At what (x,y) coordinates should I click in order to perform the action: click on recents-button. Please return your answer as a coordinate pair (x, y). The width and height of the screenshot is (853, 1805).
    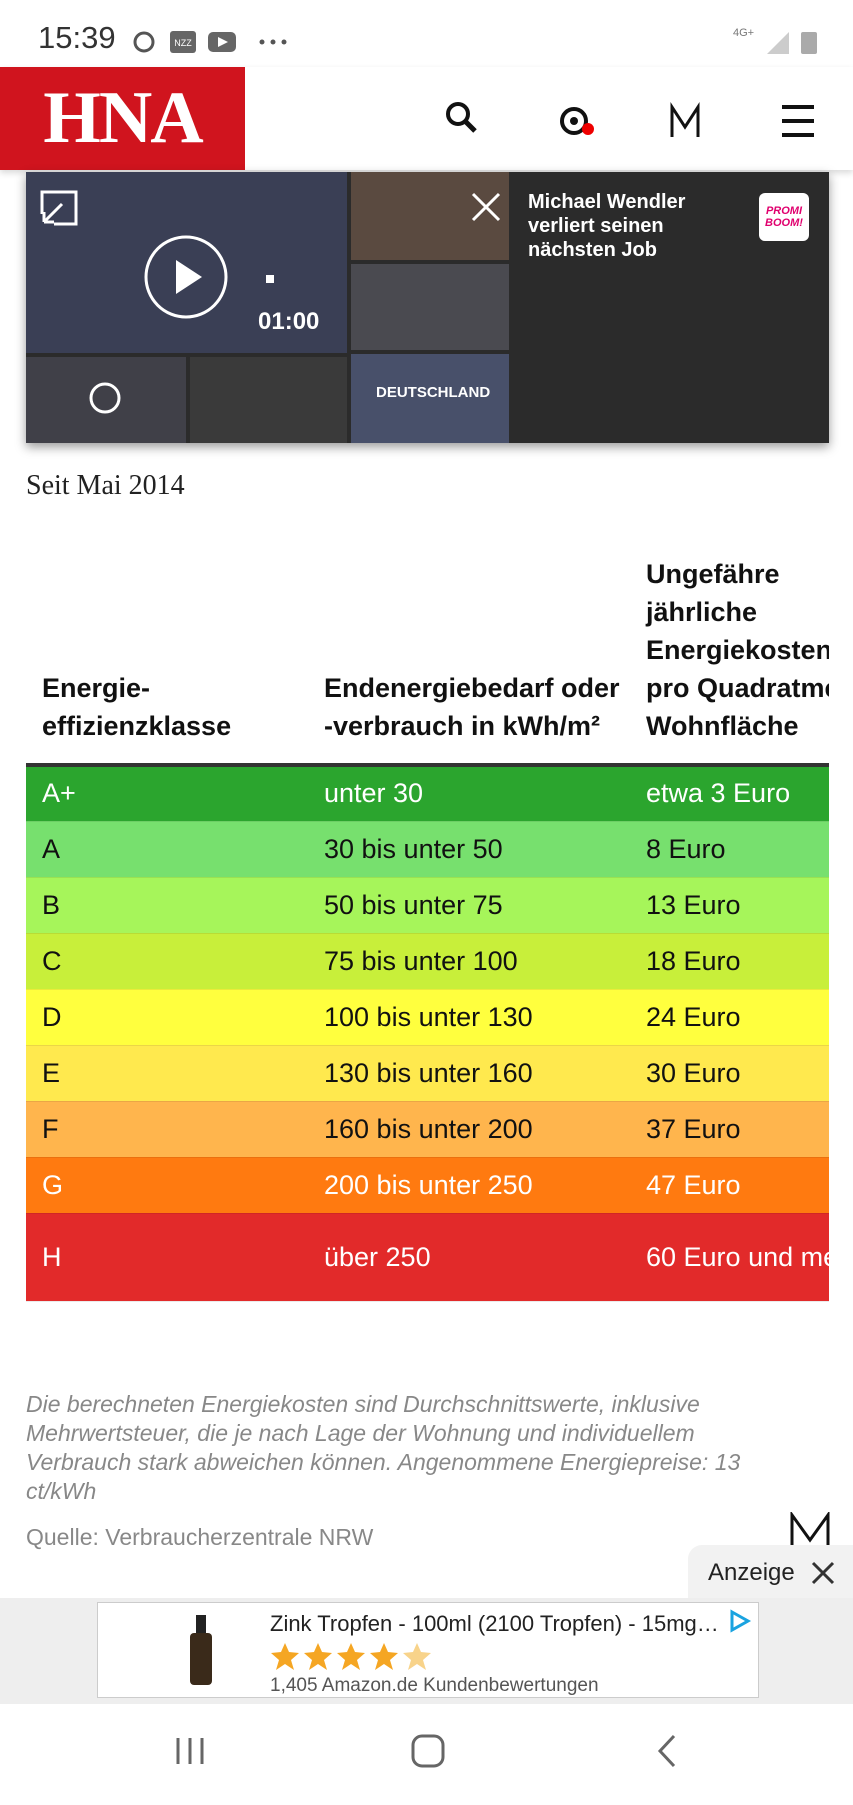
    Looking at the image, I should click on (190, 1751).